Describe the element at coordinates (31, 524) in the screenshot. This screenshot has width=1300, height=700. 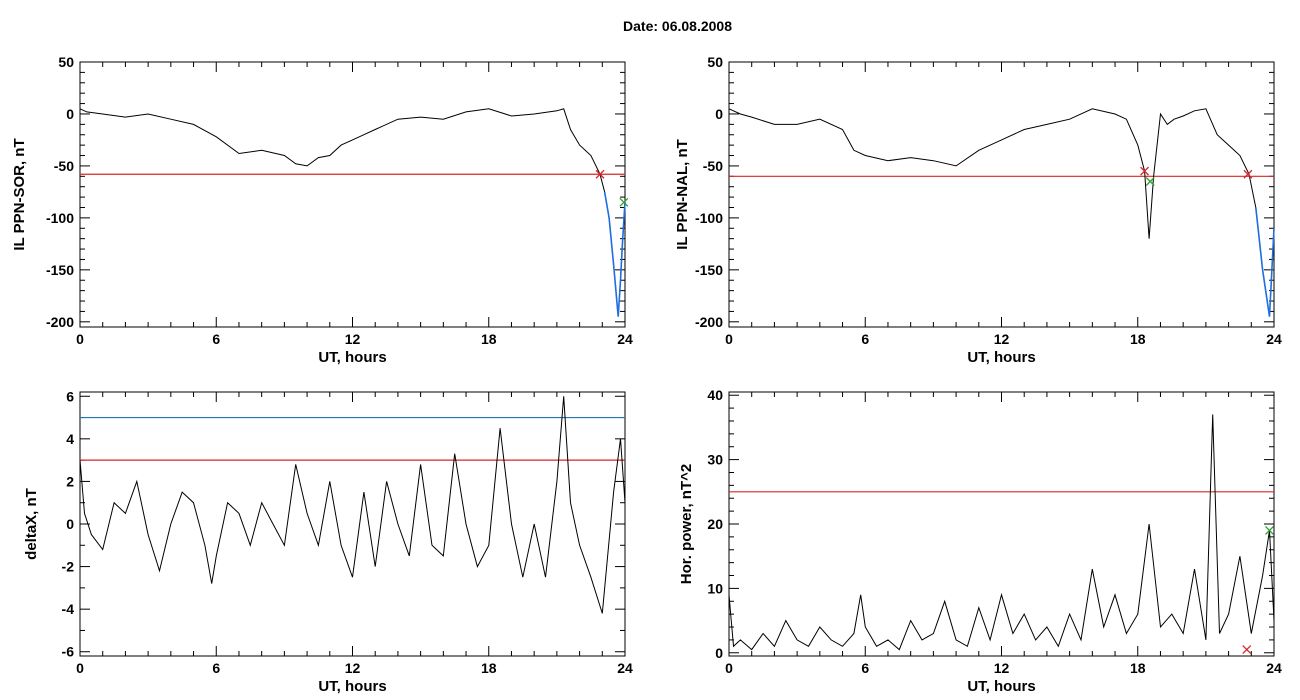
I see `y-axis-title: deltaX, nT` at that location.